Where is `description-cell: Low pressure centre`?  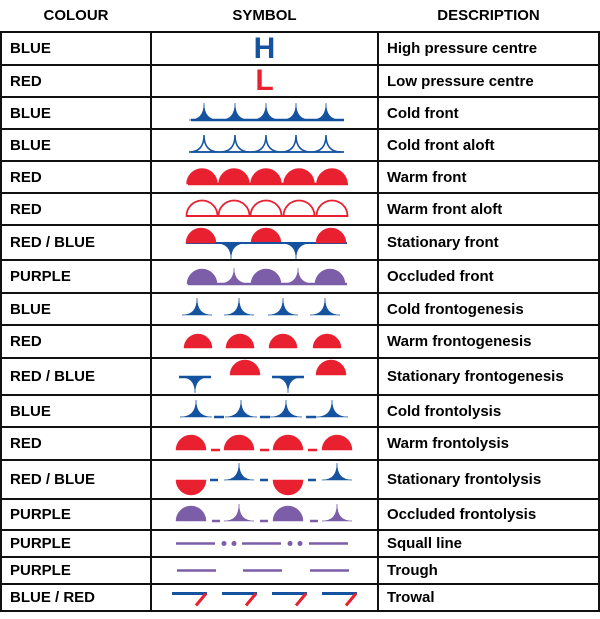
description-cell: Low pressure centre is located at coordinates (488, 81).